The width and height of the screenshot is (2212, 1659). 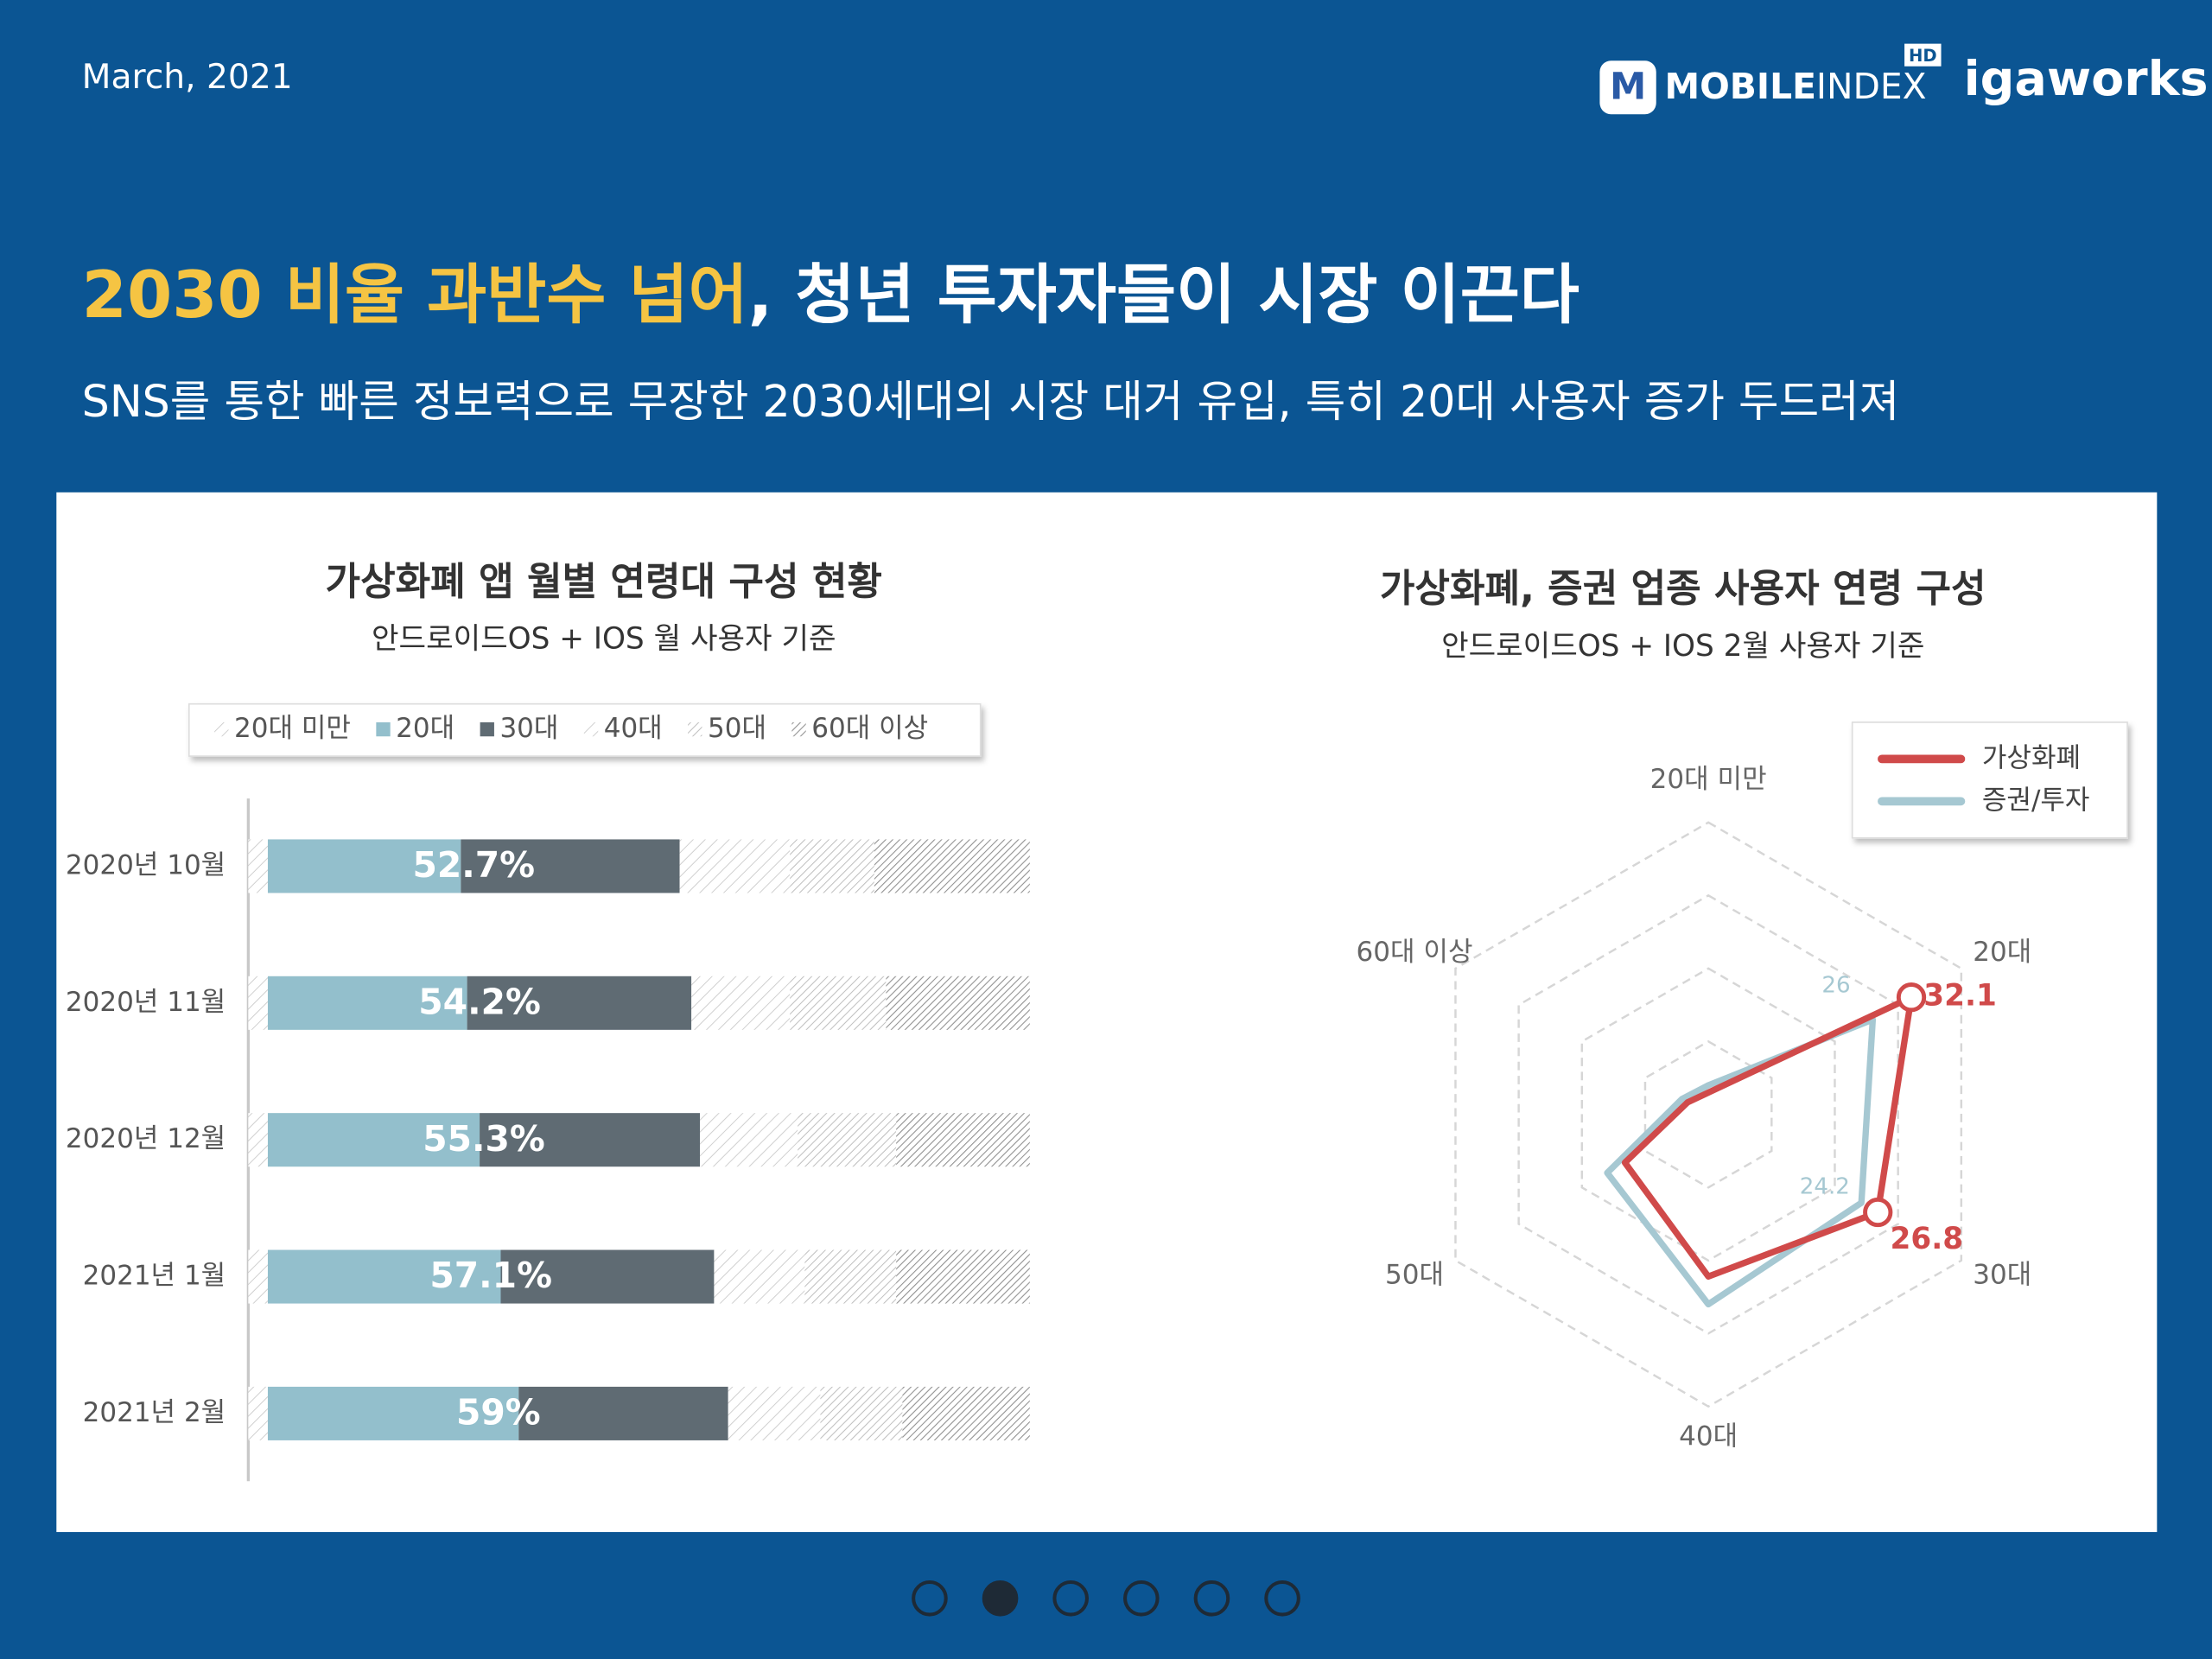 I want to click on logo-icon, so click(x=1627, y=87).